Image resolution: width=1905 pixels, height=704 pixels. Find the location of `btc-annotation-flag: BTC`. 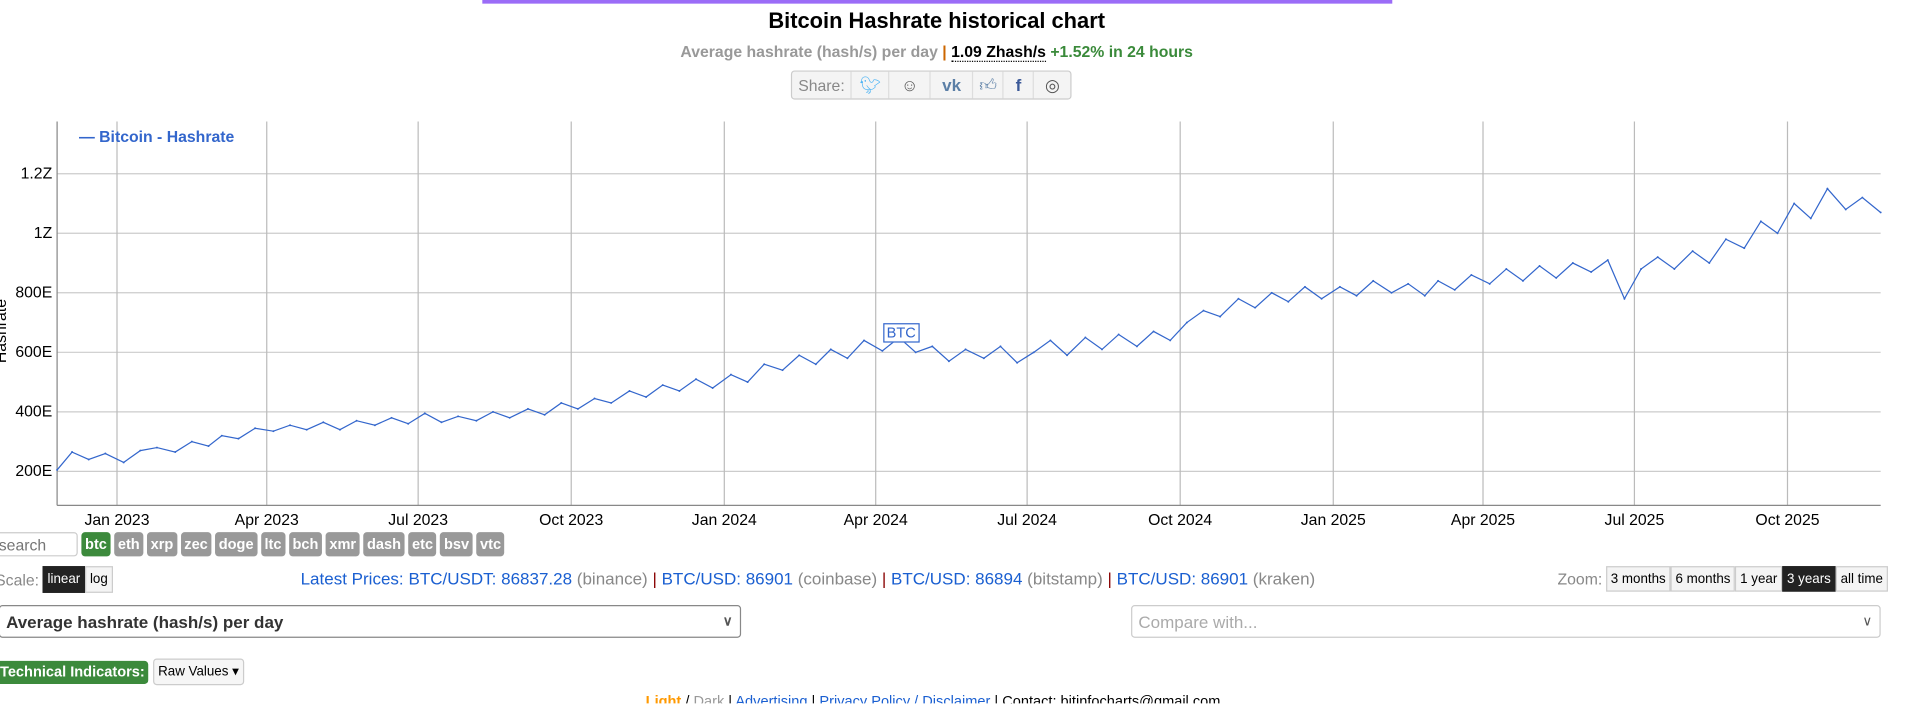

btc-annotation-flag: BTC is located at coordinates (901, 333).